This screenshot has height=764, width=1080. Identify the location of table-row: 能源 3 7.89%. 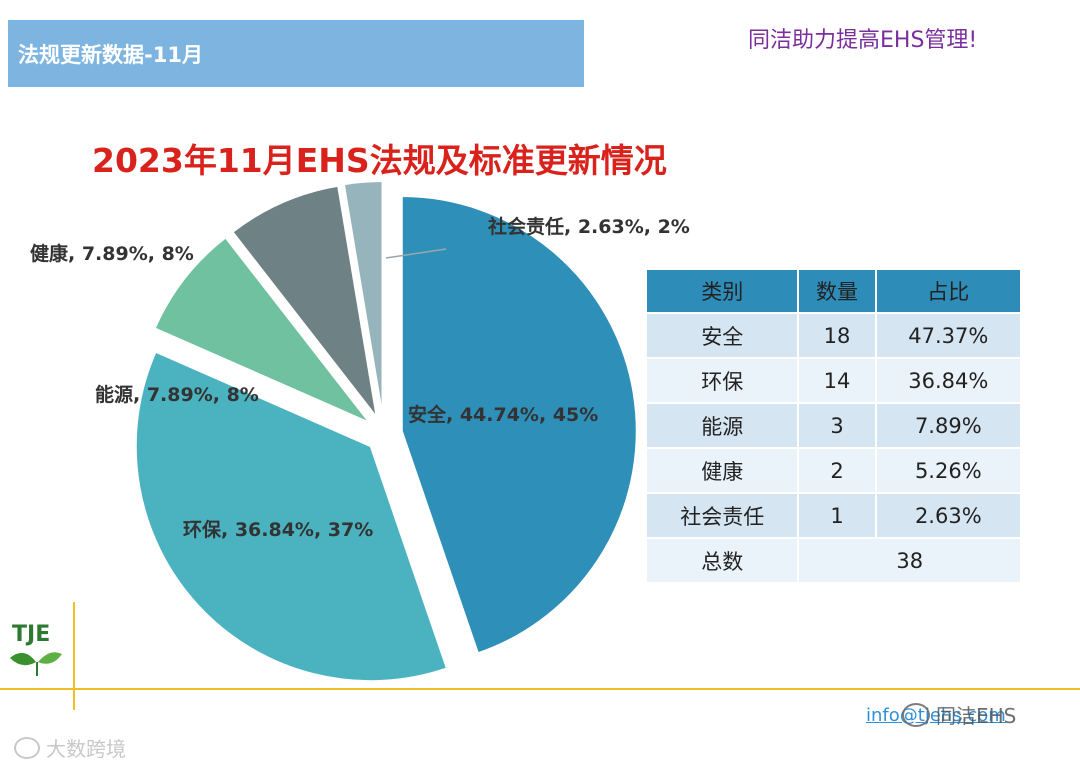
(833, 426).